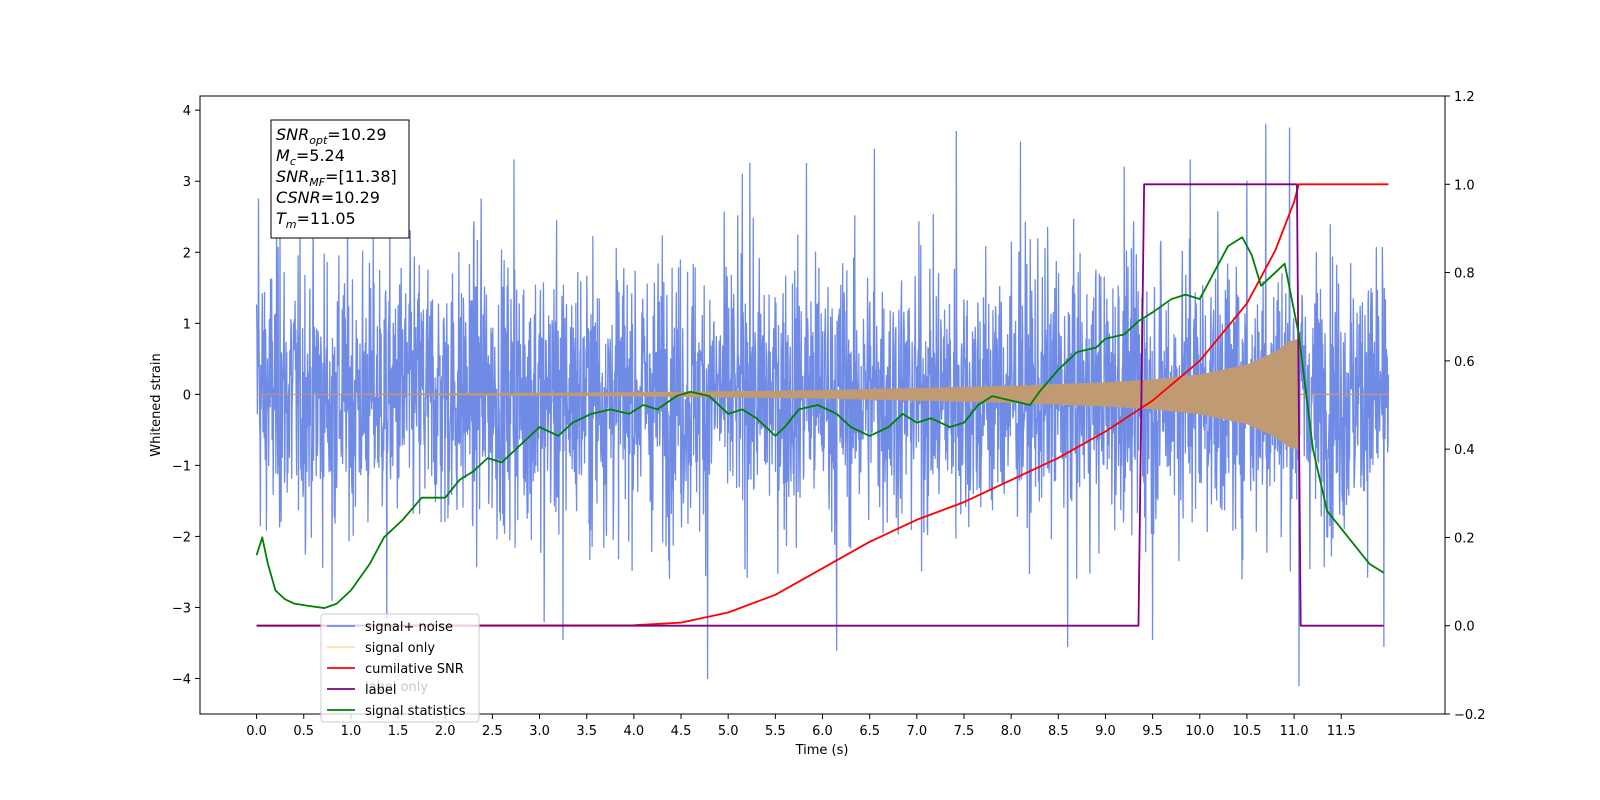 The height and width of the screenshot is (800, 1600). I want to click on legend-label-cumilative-snr: cumilative SNR, so click(414, 669).